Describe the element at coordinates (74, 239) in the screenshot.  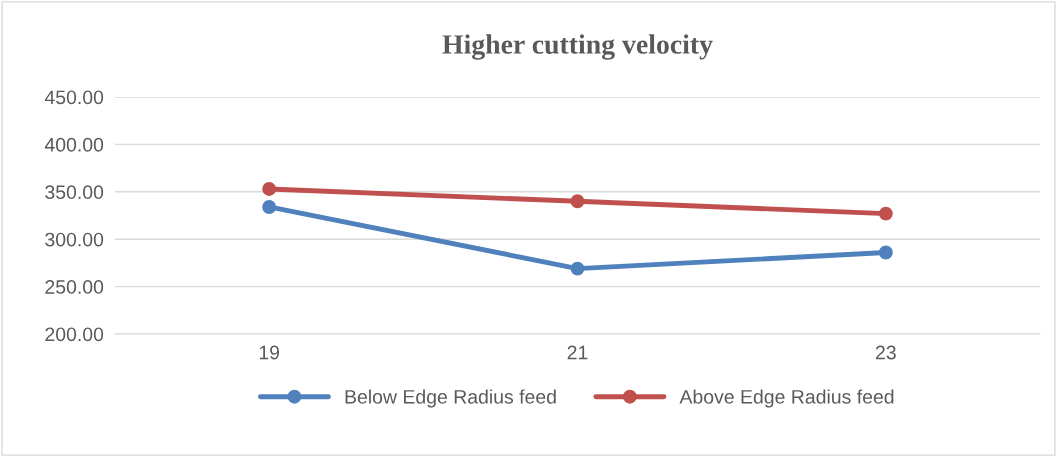
I see `y-tick-label: 300.00` at that location.